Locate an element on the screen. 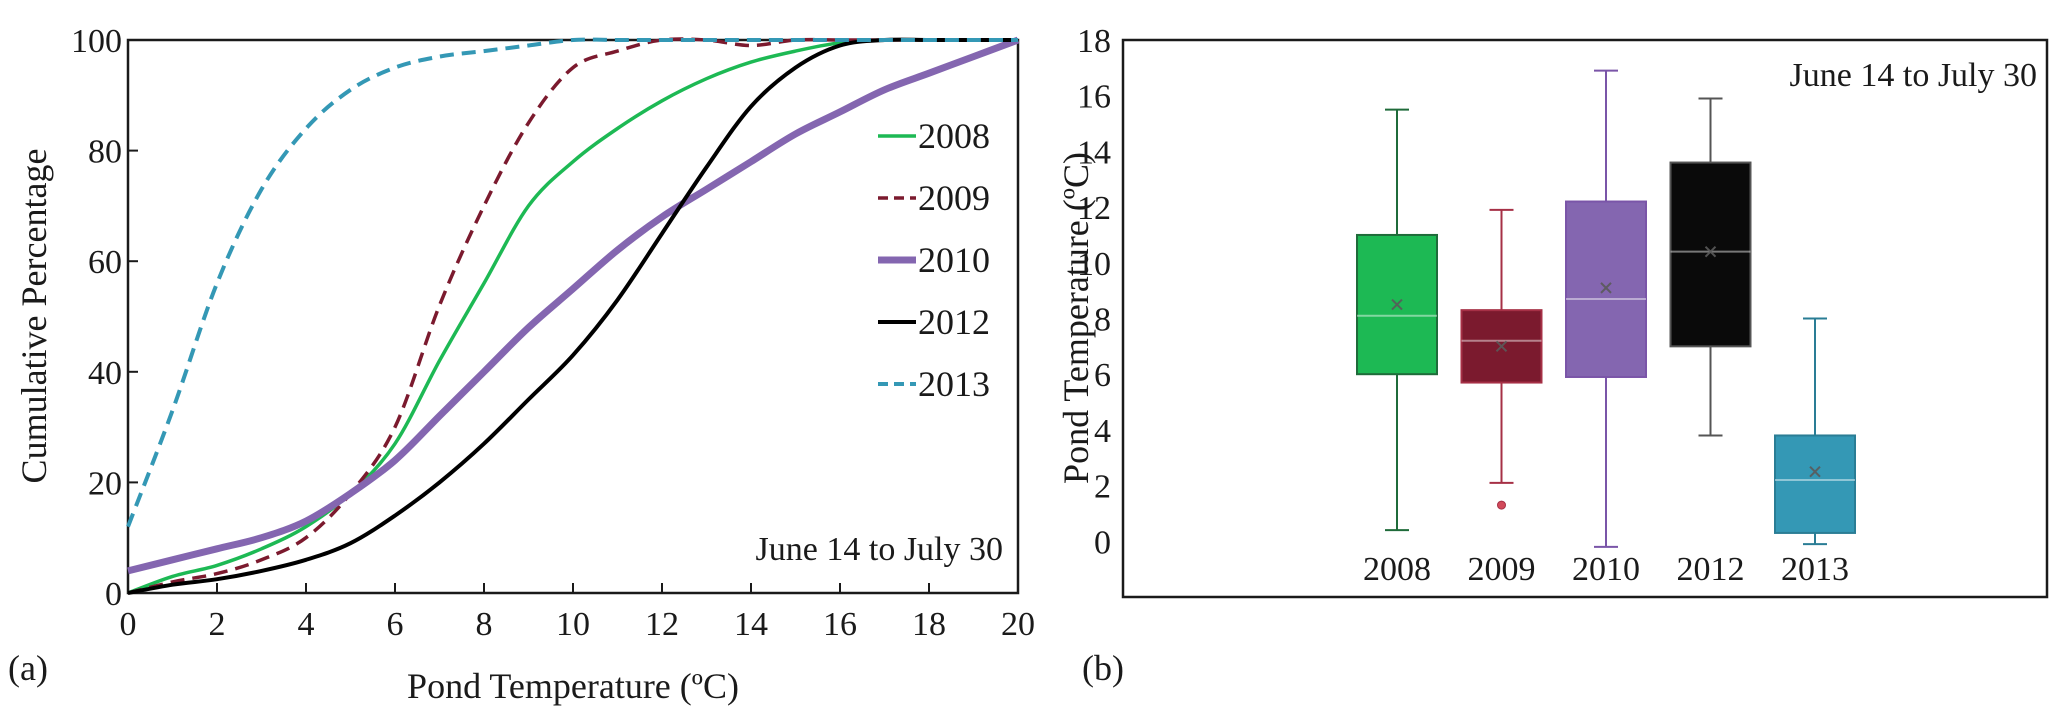 This screenshot has width=2067, height=725. y-tick-label: 40 is located at coordinates (105, 373).